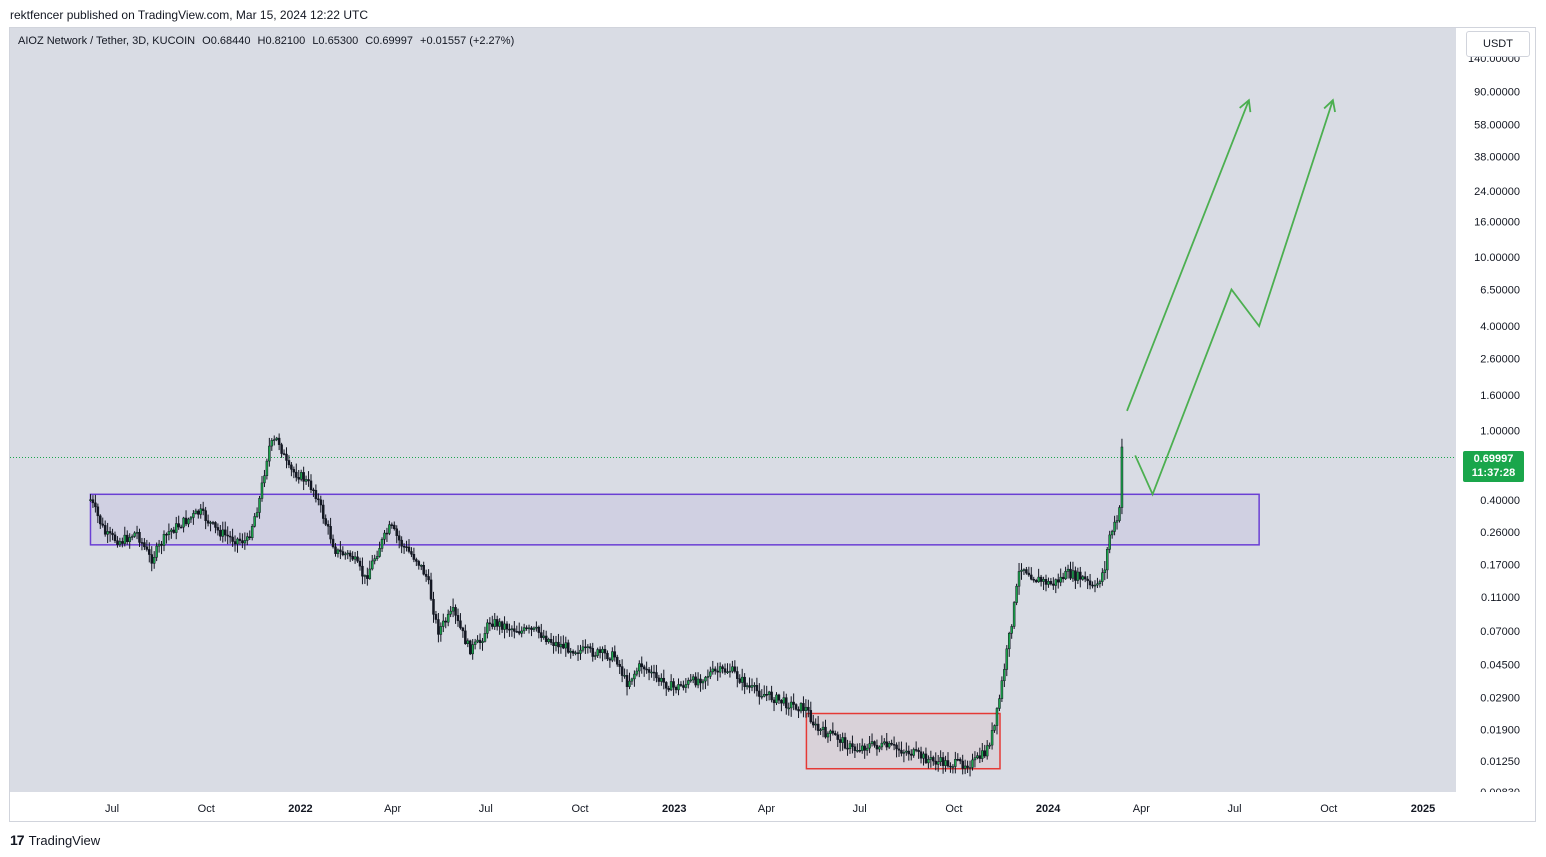 The height and width of the screenshot is (857, 1546). What do you see at coordinates (1493, 459) in the screenshot?
I see `last-price-value: 0.69997` at bounding box center [1493, 459].